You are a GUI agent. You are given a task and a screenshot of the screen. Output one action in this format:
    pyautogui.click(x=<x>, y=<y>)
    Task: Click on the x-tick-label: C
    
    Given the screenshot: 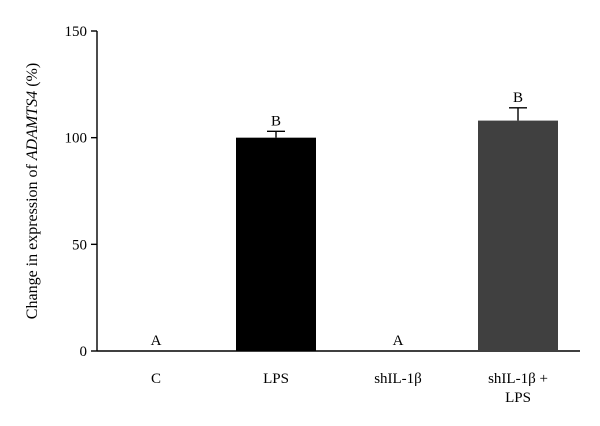 What is the action you would take?
    pyautogui.click(x=156, y=379)
    